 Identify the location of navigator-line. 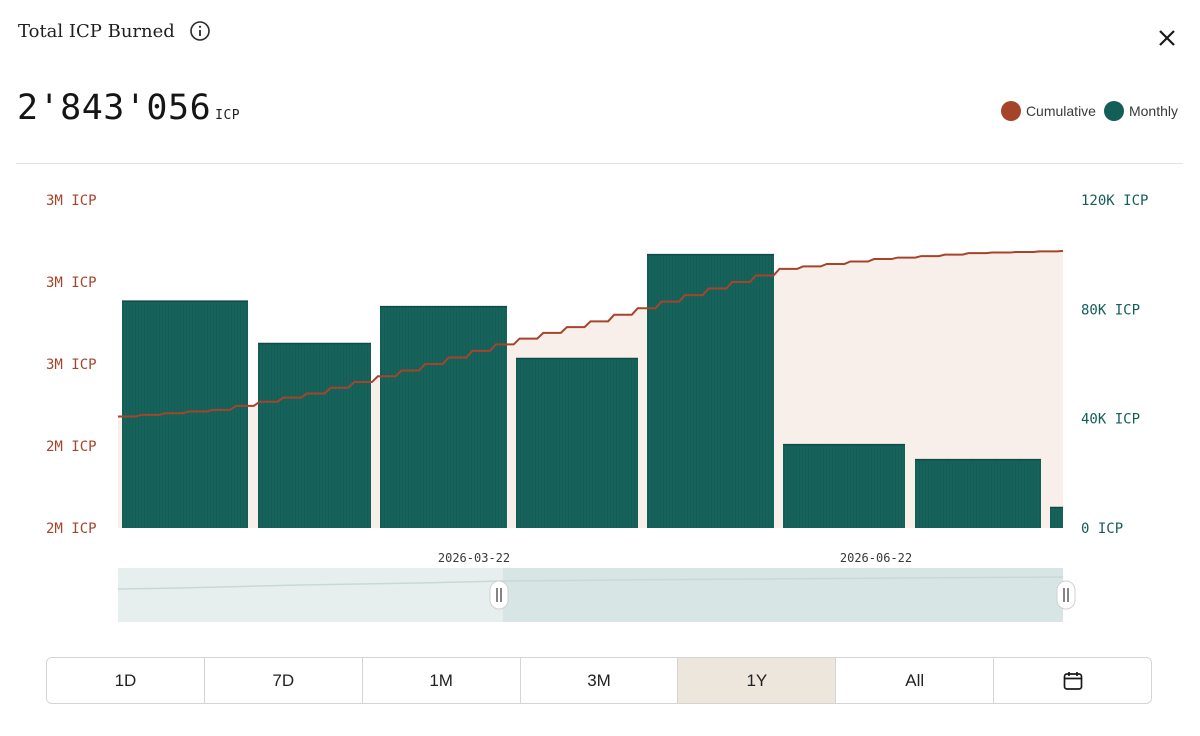
(590, 583).